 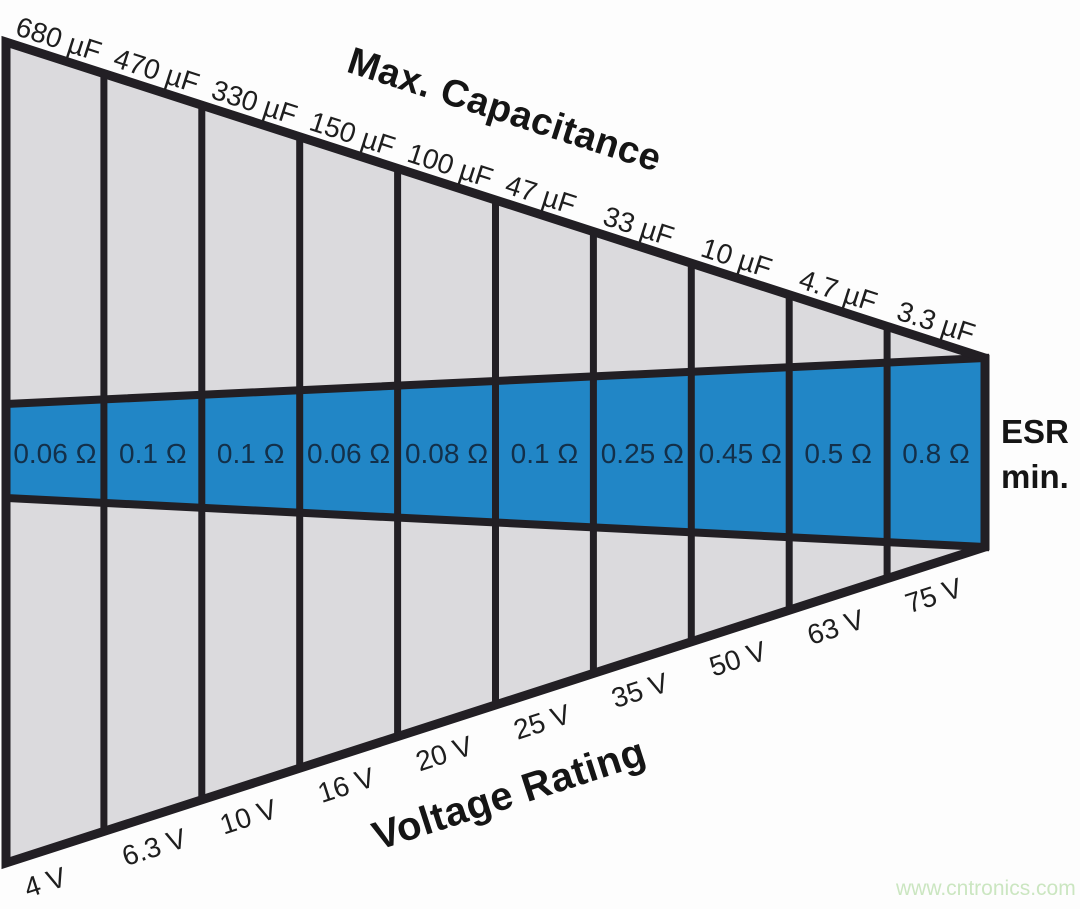 I want to click on voltage-label: 63 V, so click(x=836, y=627).